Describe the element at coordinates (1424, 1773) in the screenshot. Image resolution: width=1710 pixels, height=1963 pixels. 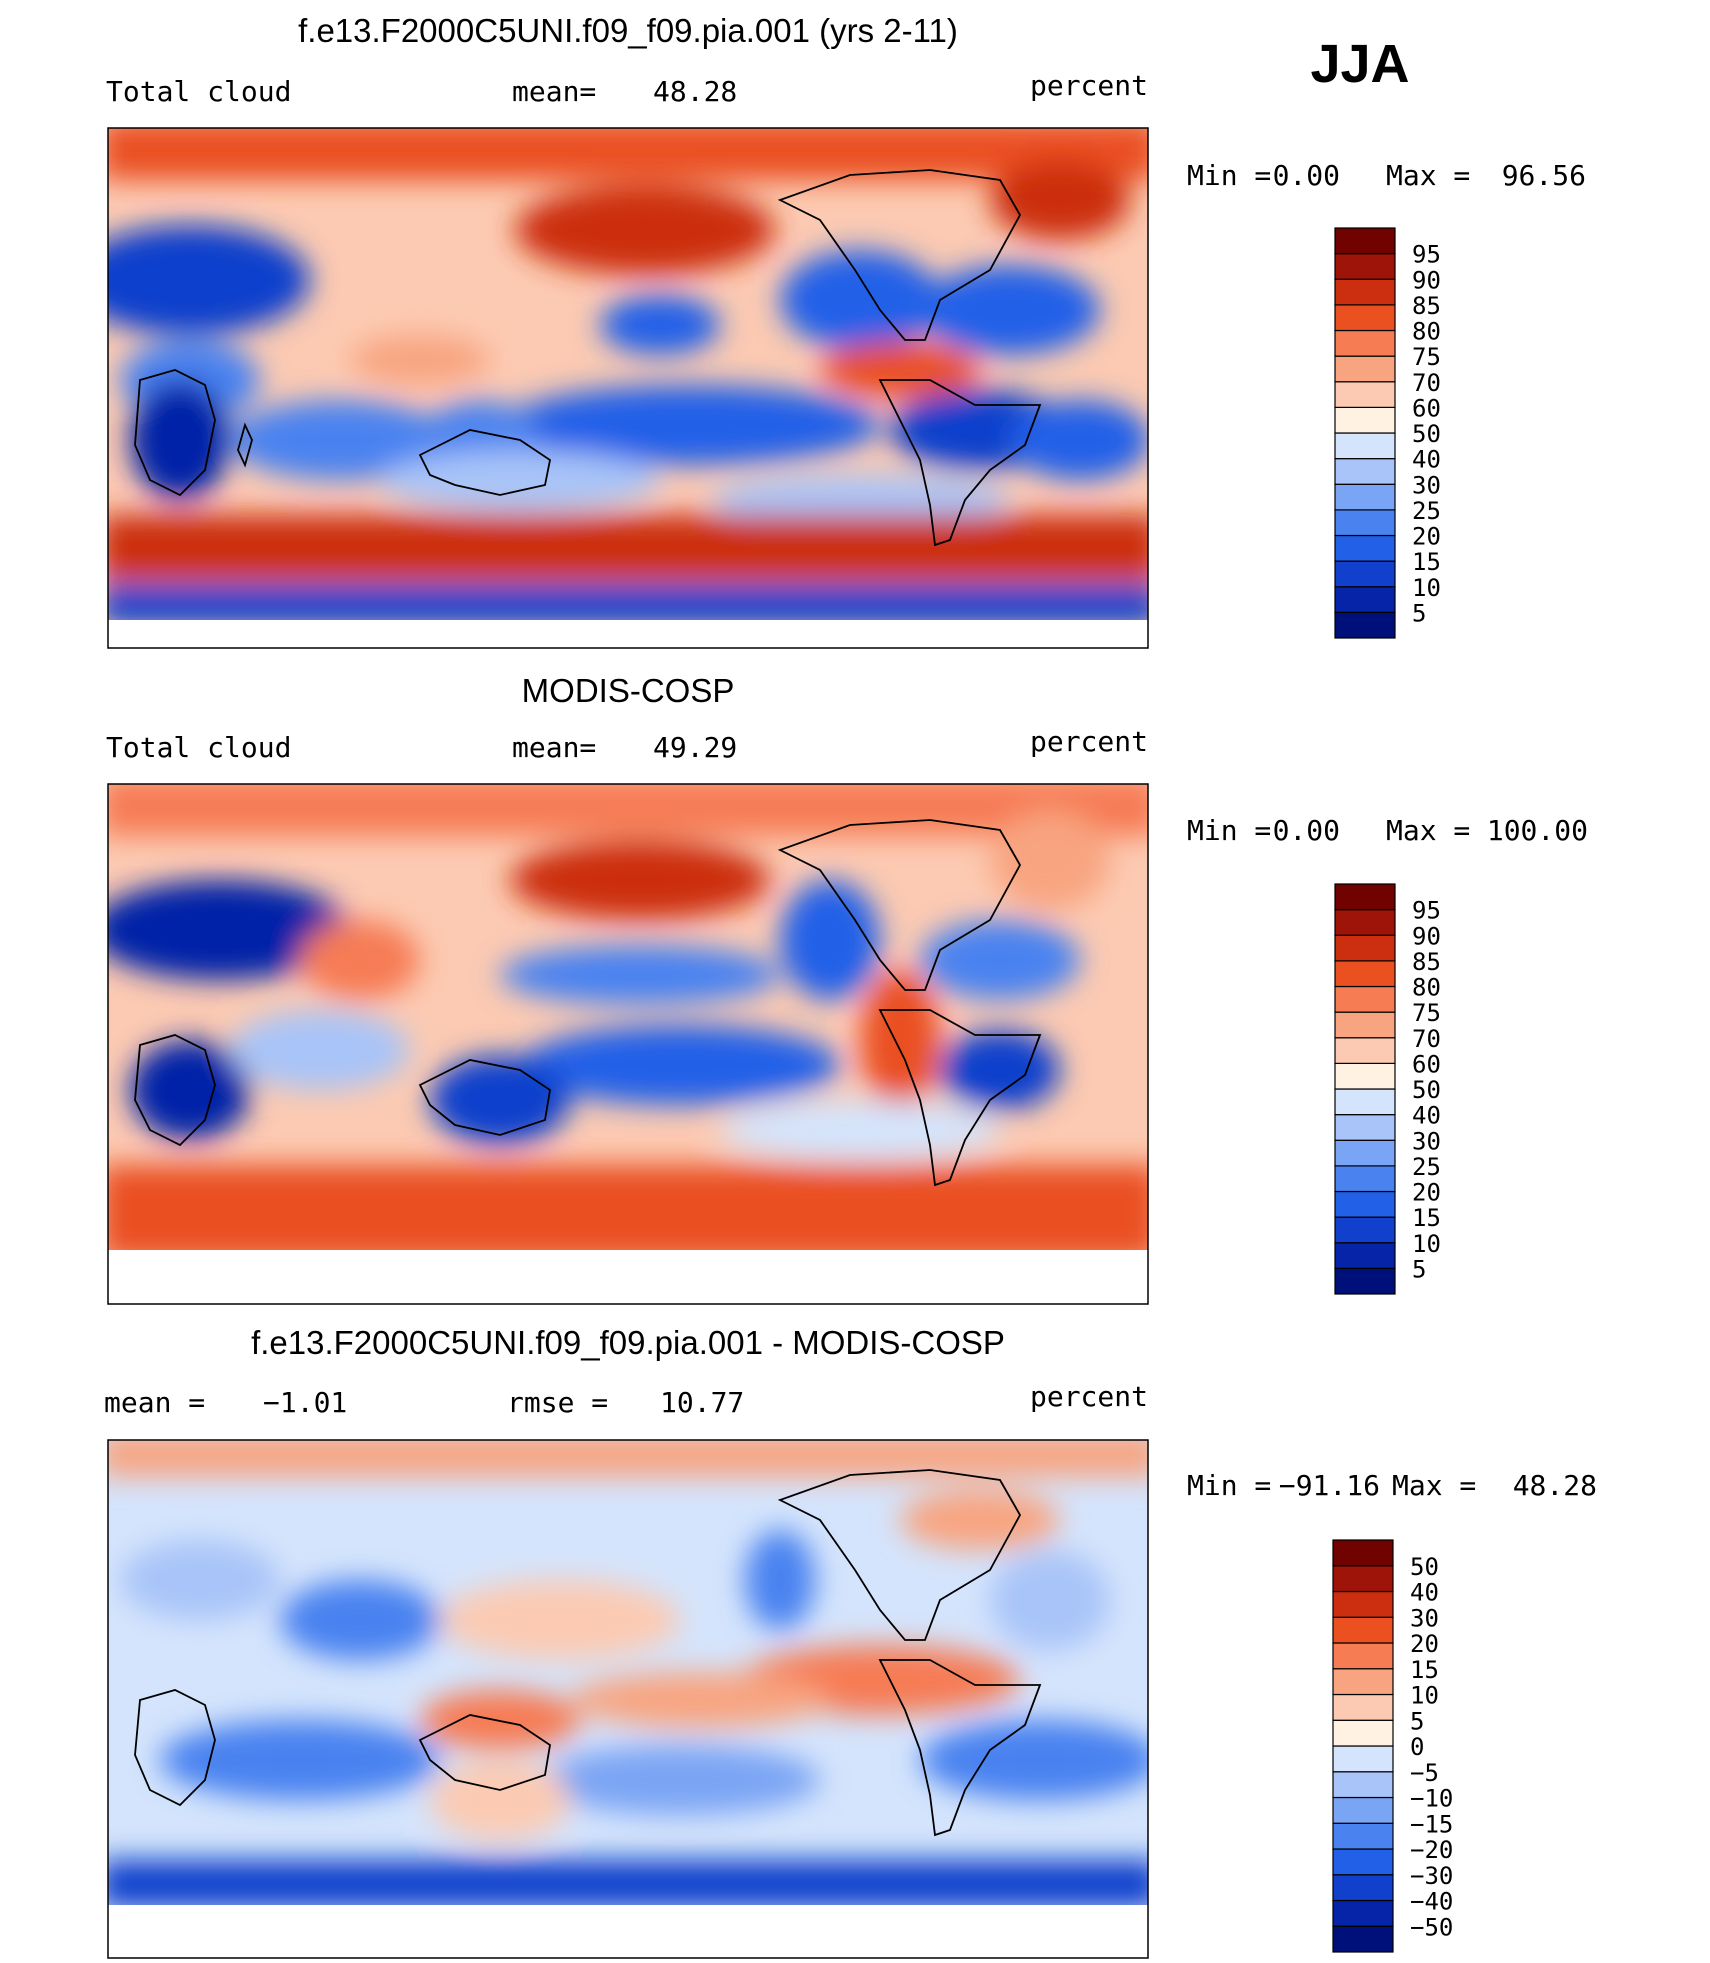
I see `colorbar-tick-label: −5` at that location.